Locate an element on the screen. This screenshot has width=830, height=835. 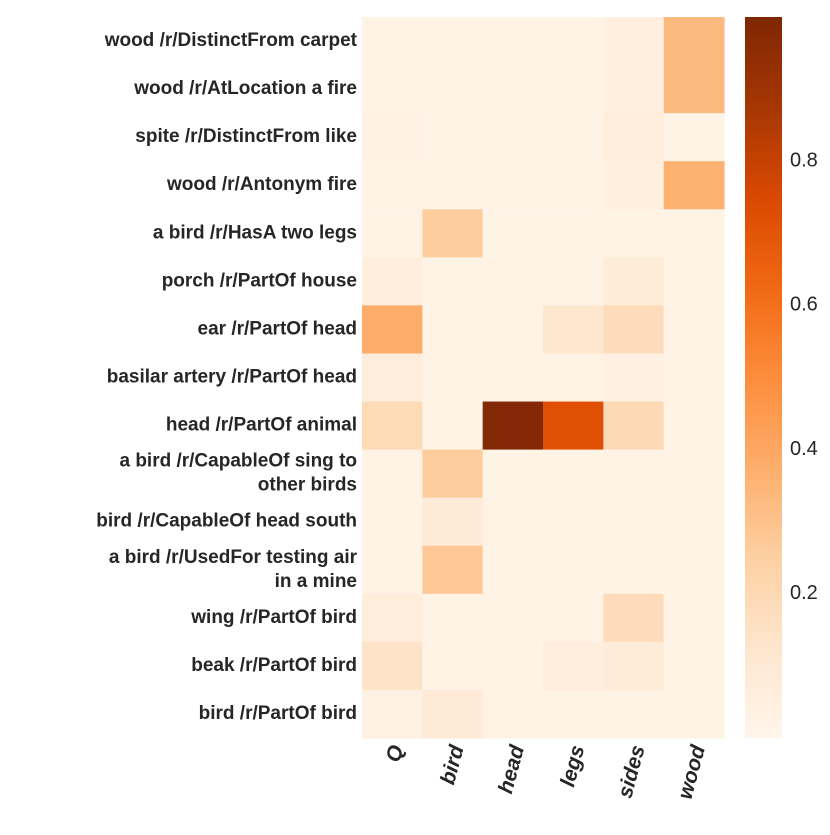
colorbar-tick-label: 0.4 is located at coordinates (804, 449).